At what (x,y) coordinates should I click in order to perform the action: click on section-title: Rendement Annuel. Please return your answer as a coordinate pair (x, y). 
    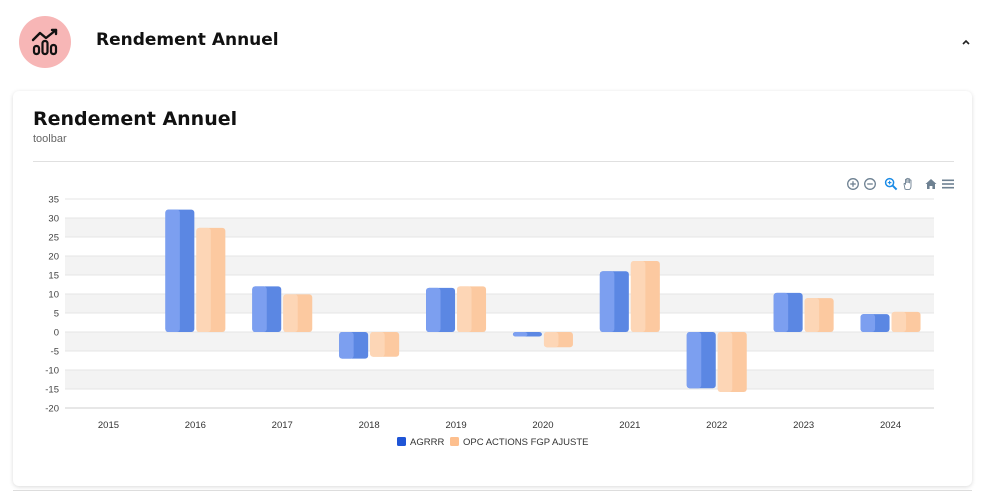
    Looking at the image, I should click on (187, 40).